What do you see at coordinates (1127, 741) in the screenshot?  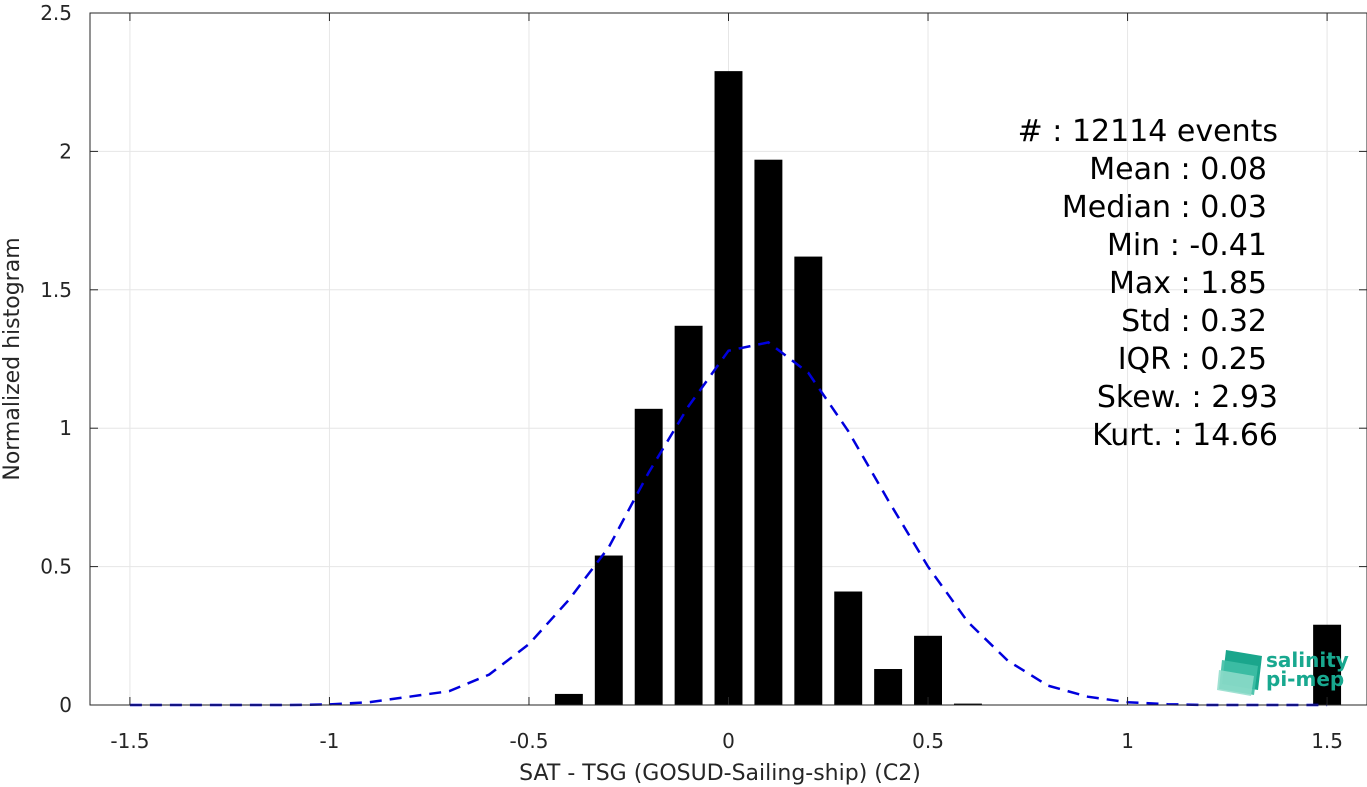 I see `x-tick-label: 1` at bounding box center [1127, 741].